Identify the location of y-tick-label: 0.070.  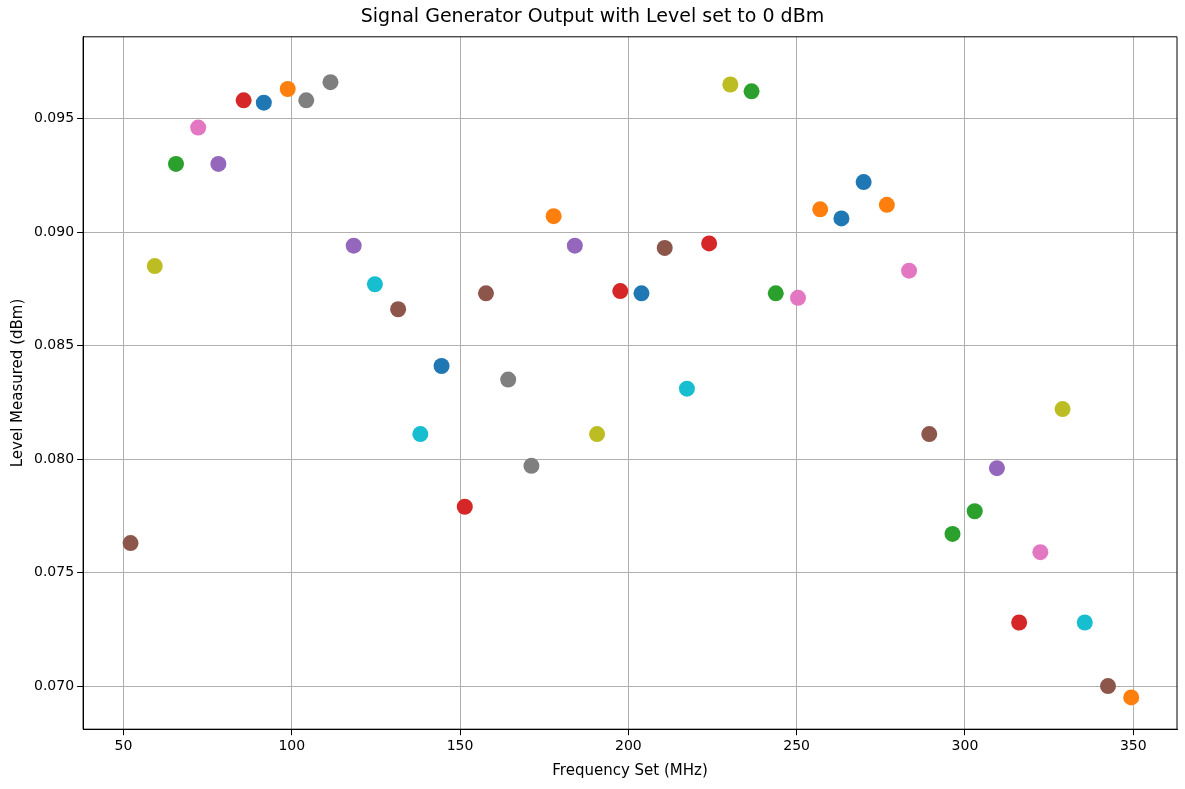
(54, 684).